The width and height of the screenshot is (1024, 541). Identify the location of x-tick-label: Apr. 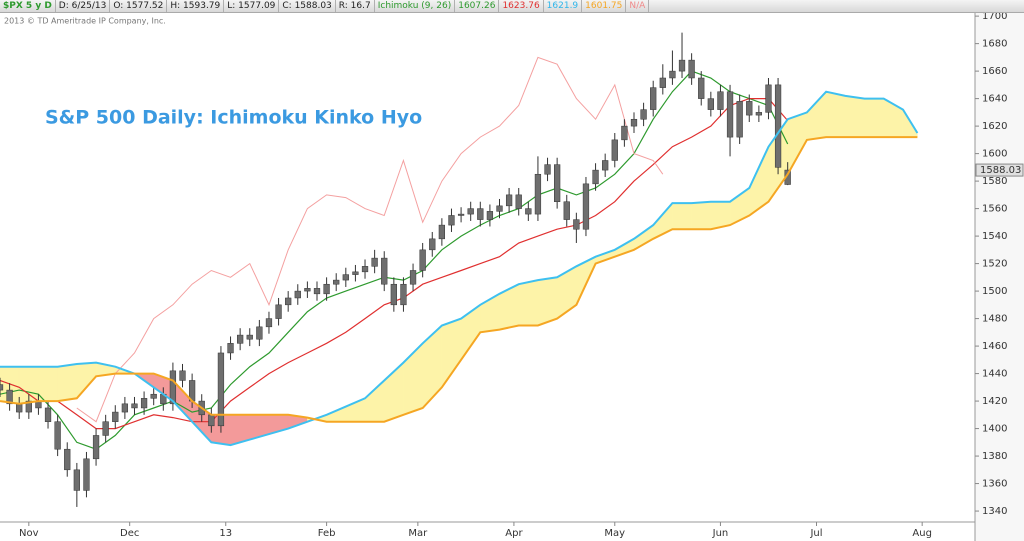
(514, 533).